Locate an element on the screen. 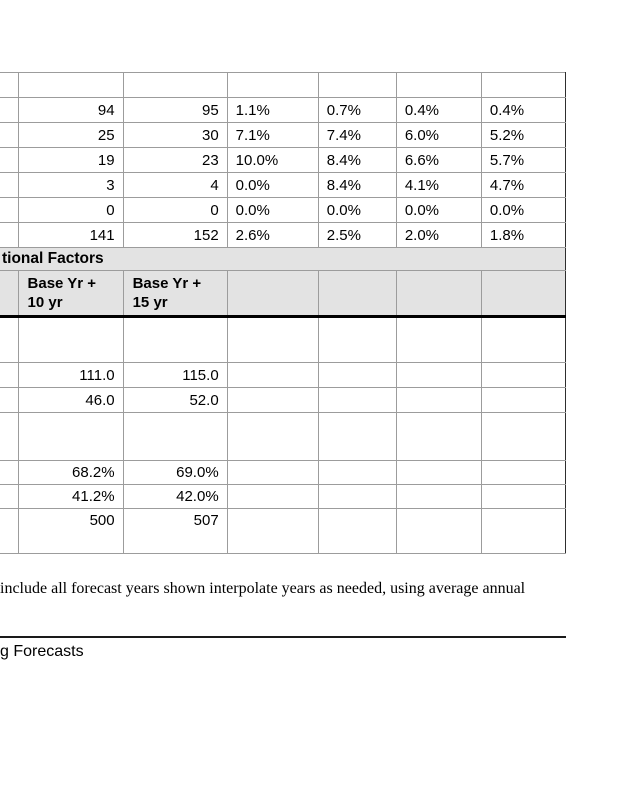  table-cell: 19 is located at coordinates (70, 160).